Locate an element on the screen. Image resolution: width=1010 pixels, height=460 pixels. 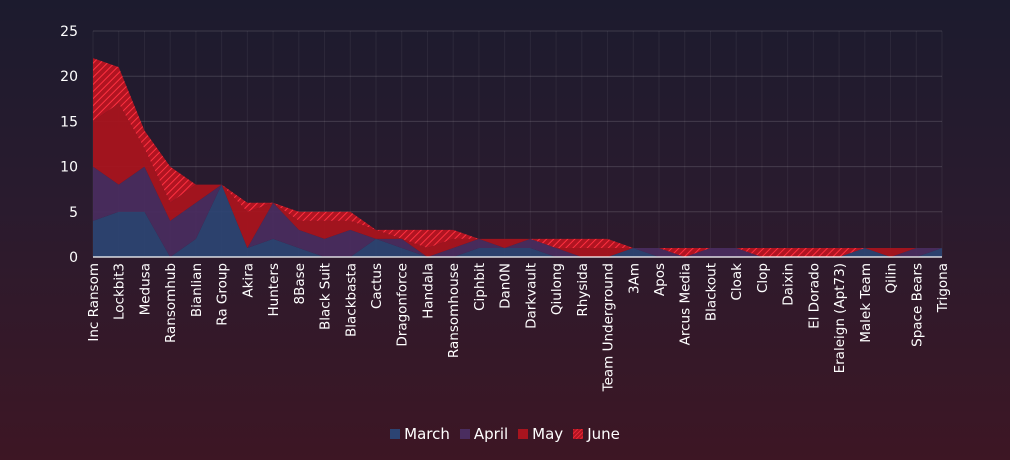
legend-swatch-june is located at coordinates (578, 434).